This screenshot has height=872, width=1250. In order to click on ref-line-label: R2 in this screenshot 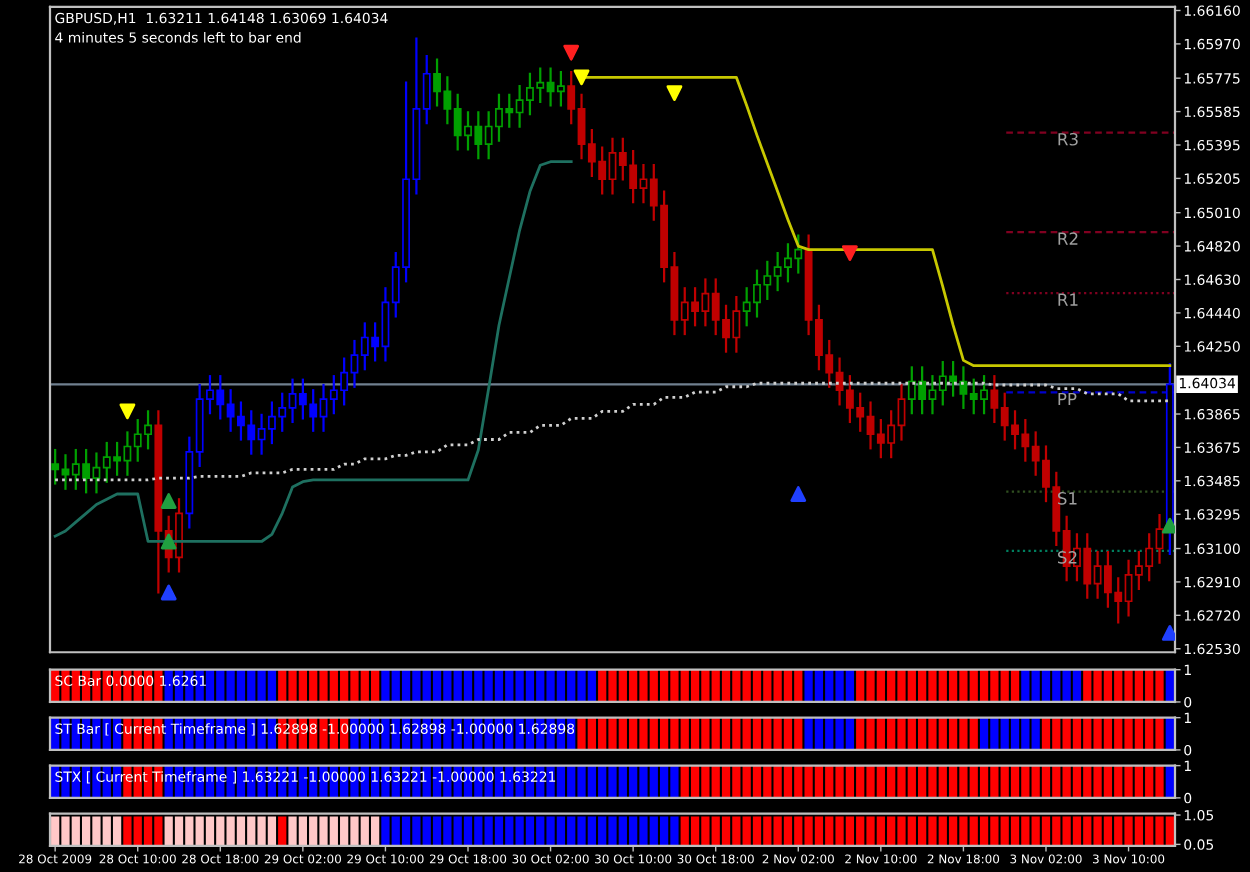, I will do `click(1068, 238)`.